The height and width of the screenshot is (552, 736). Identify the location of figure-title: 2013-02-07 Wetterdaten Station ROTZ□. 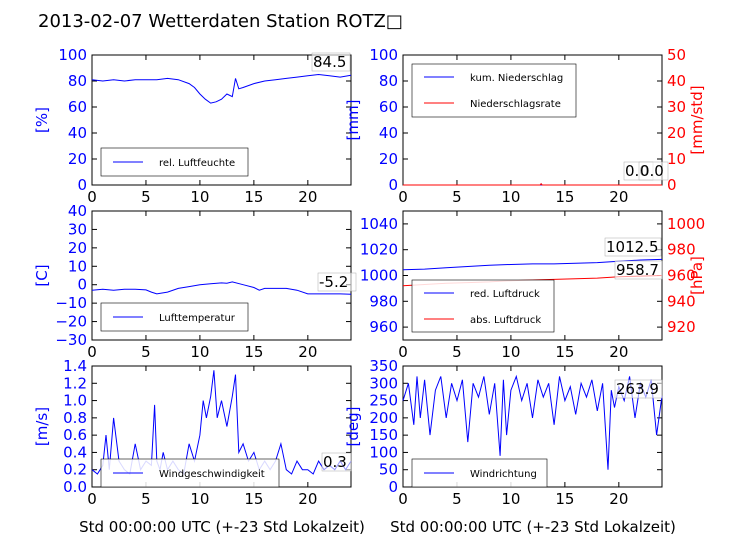
(220, 21).